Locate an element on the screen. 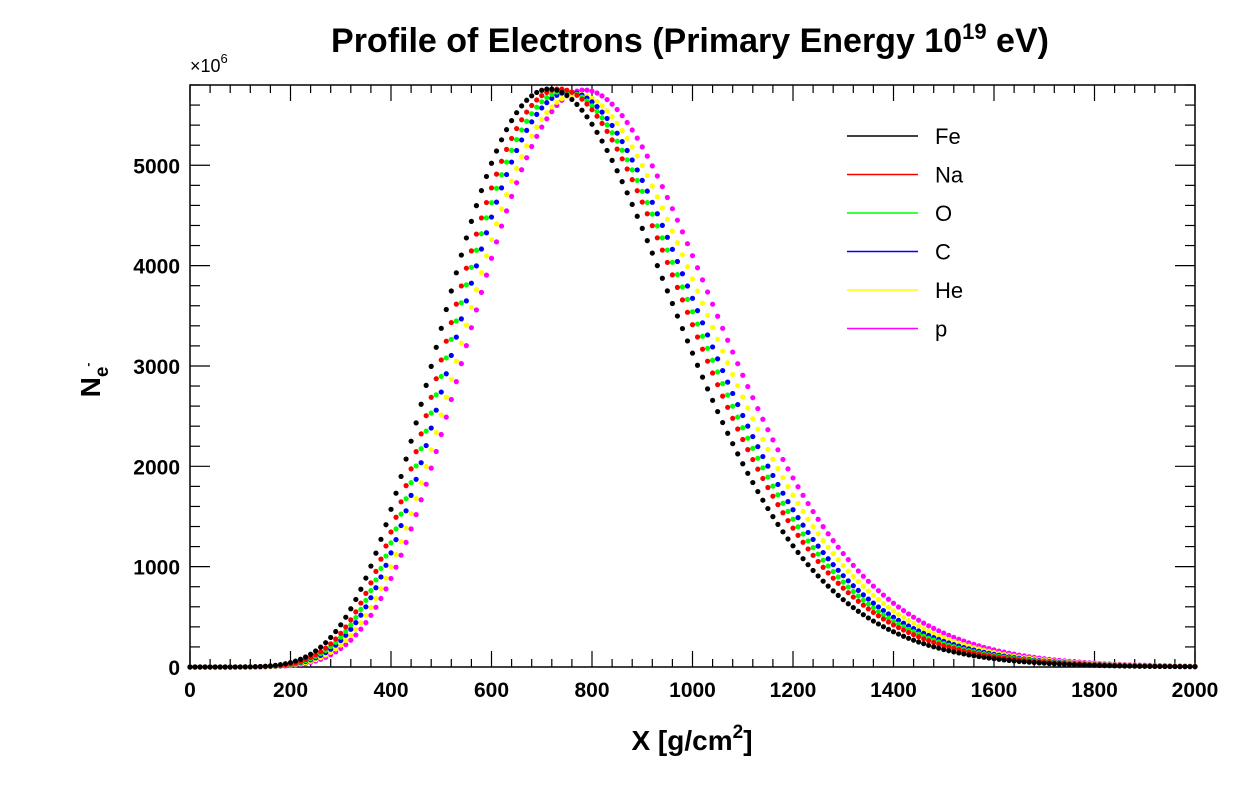 This screenshot has height=785, width=1260. x-tick-label: 200 is located at coordinates (290, 690).